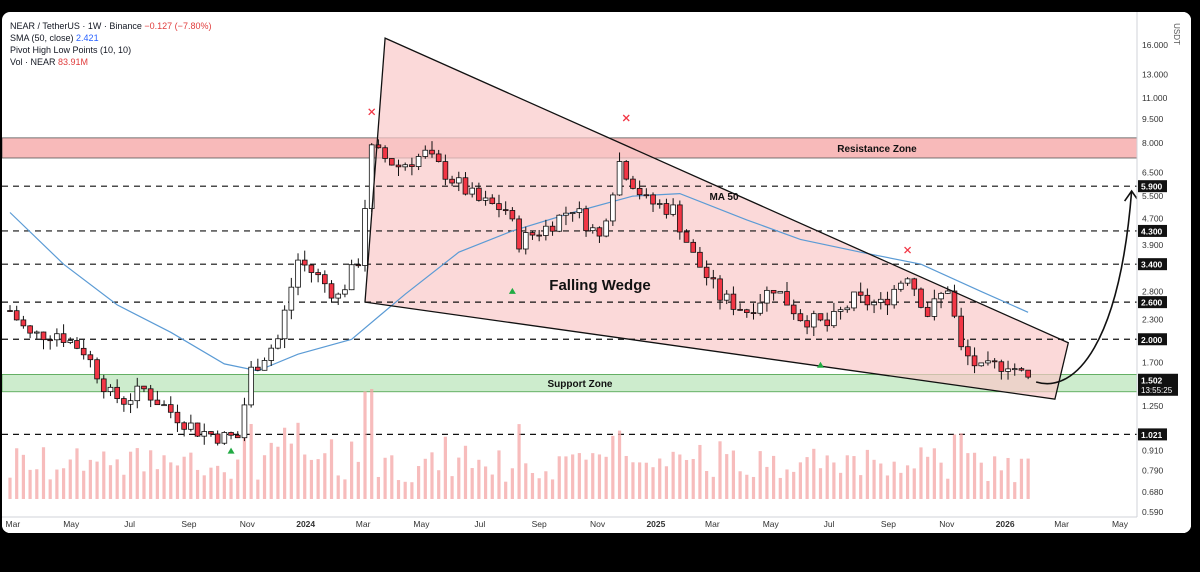  I want to click on projection-arrow, so click(1084, 287).